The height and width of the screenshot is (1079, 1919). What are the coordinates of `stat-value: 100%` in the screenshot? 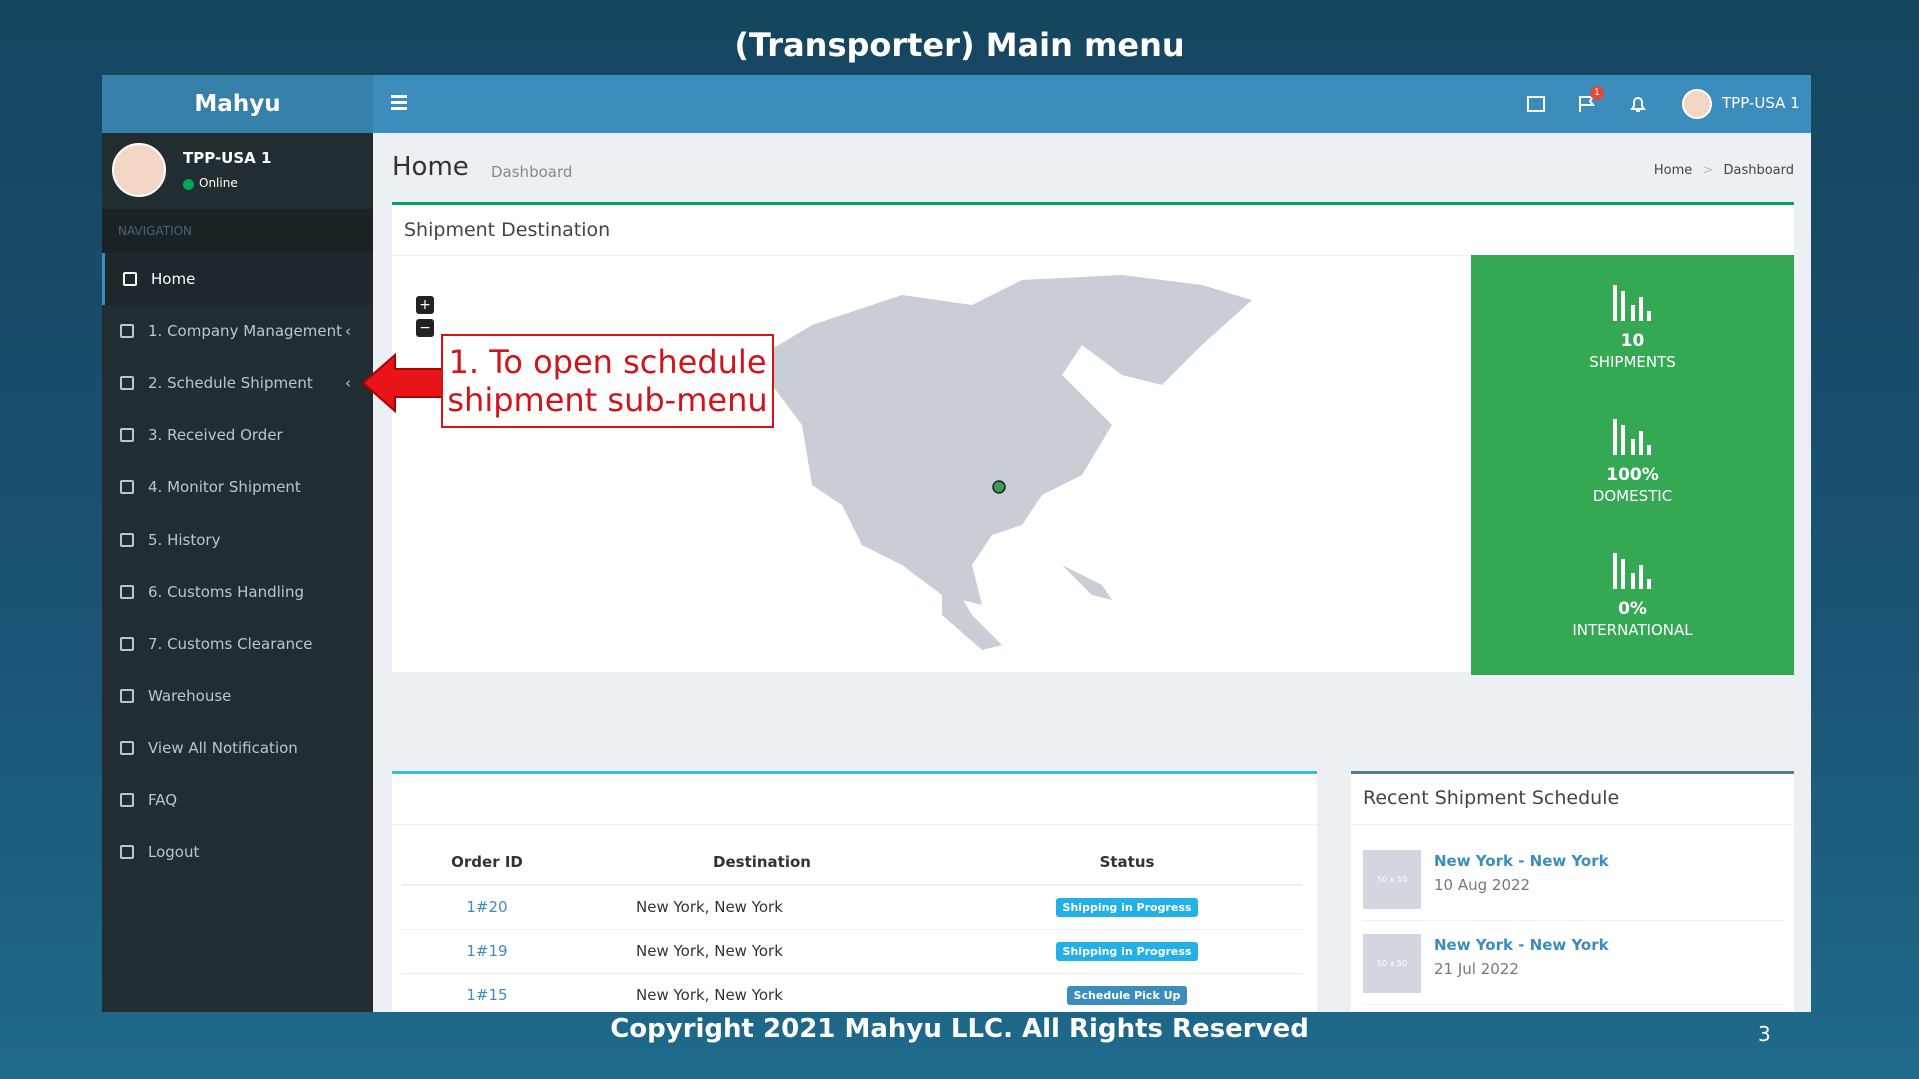 It's located at (1632, 475).